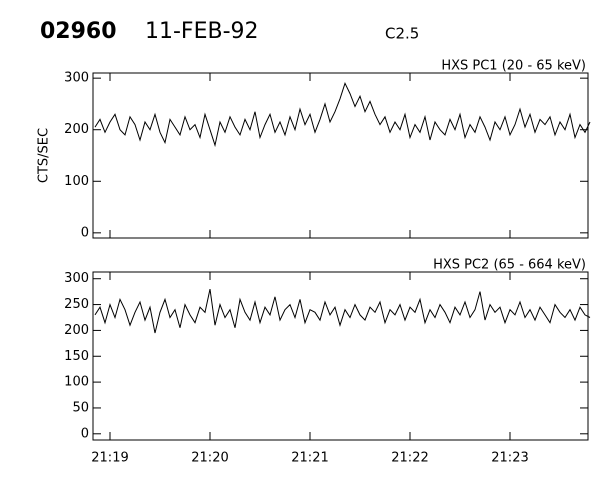 The width and height of the screenshot is (600, 480). Describe the element at coordinates (44, 155) in the screenshot. I see `y-axis-label: CTS/SEC` at that location.